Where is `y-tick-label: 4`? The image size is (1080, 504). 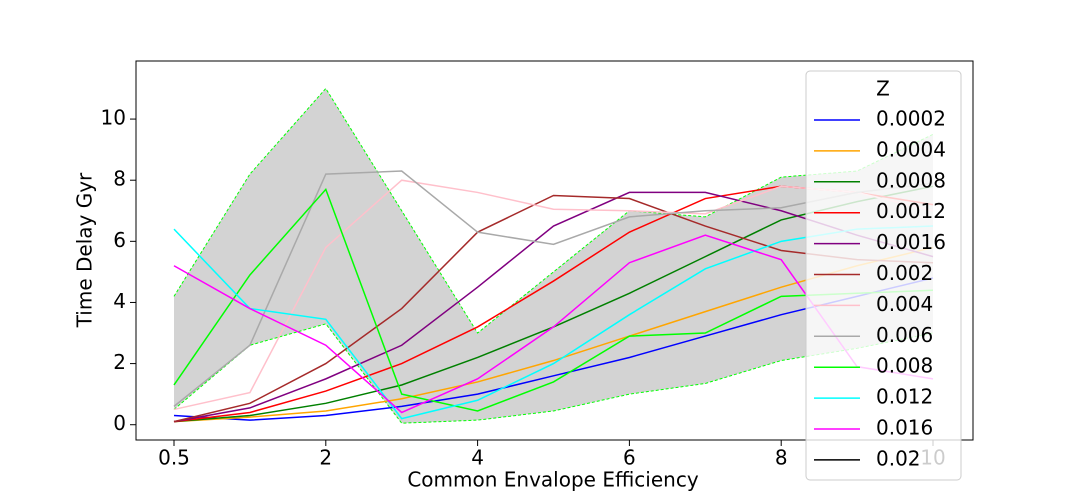
y-tick-label: 4 is located at coordinates (119, 301).